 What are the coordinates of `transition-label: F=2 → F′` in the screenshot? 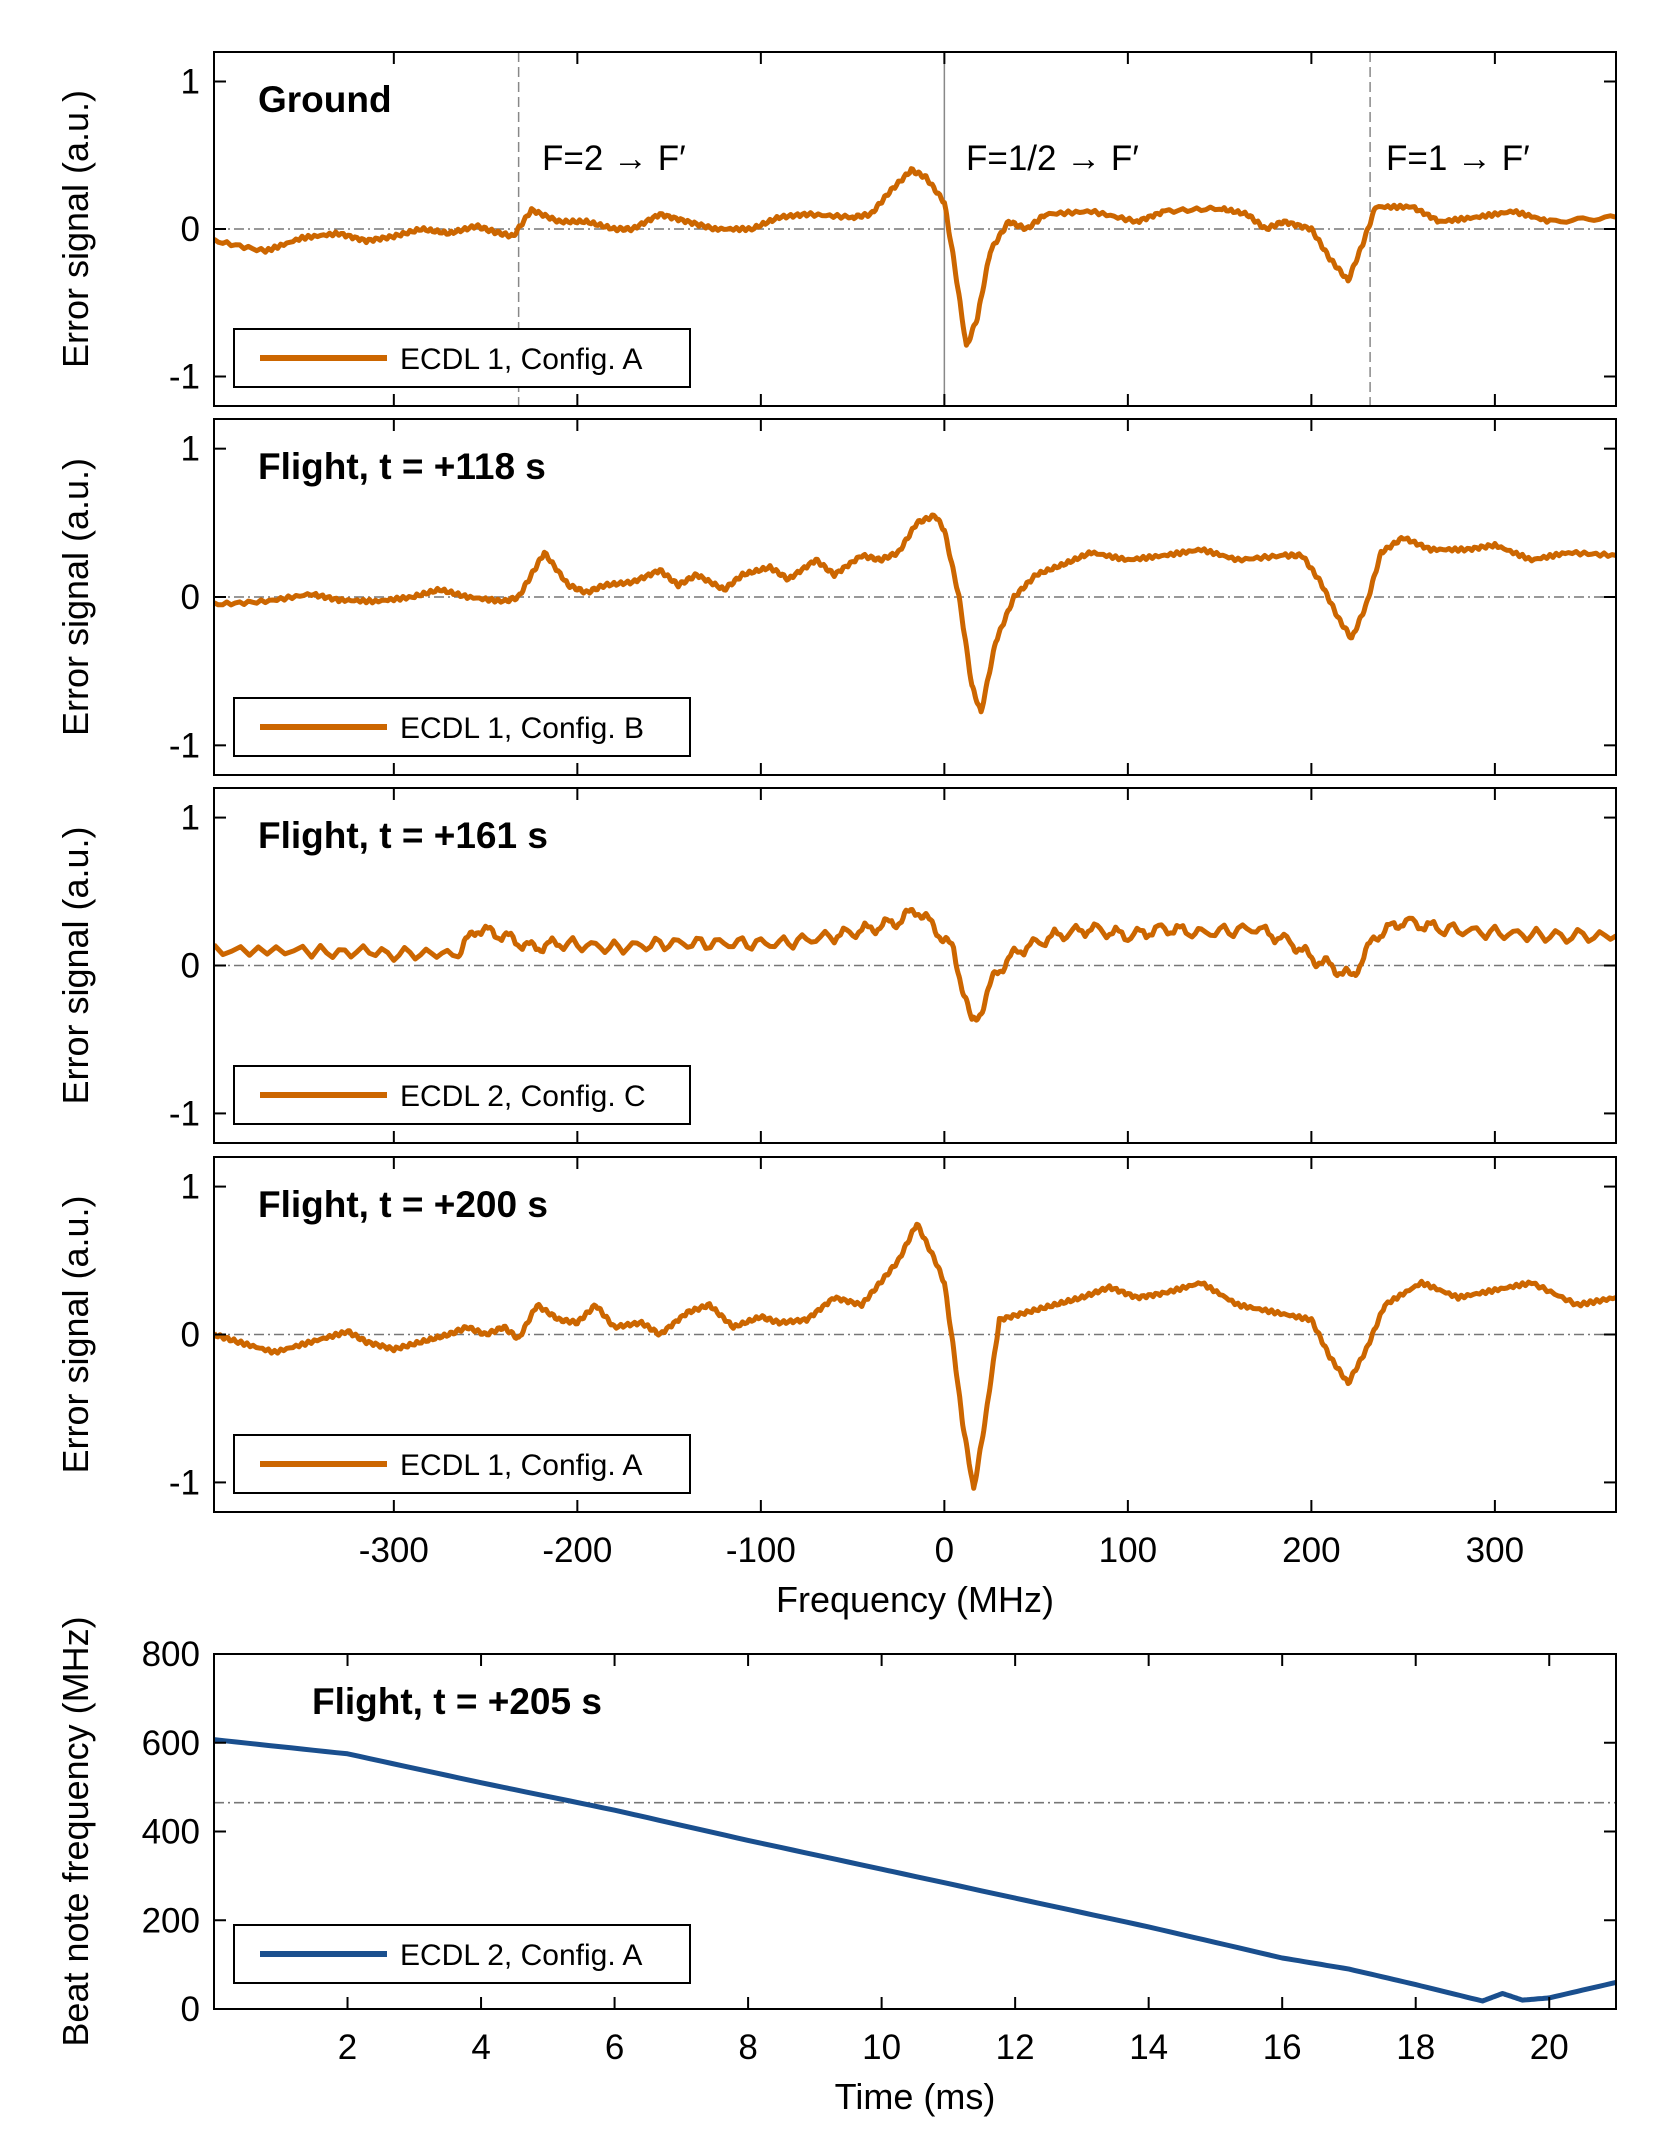 It's located at (614, 158).